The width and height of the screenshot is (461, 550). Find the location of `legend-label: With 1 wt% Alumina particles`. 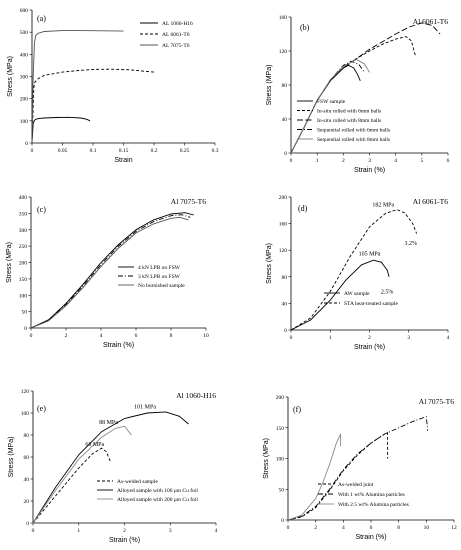

legend-label: With 1 wt% Alumina particles is located at coordinates (371, 495).